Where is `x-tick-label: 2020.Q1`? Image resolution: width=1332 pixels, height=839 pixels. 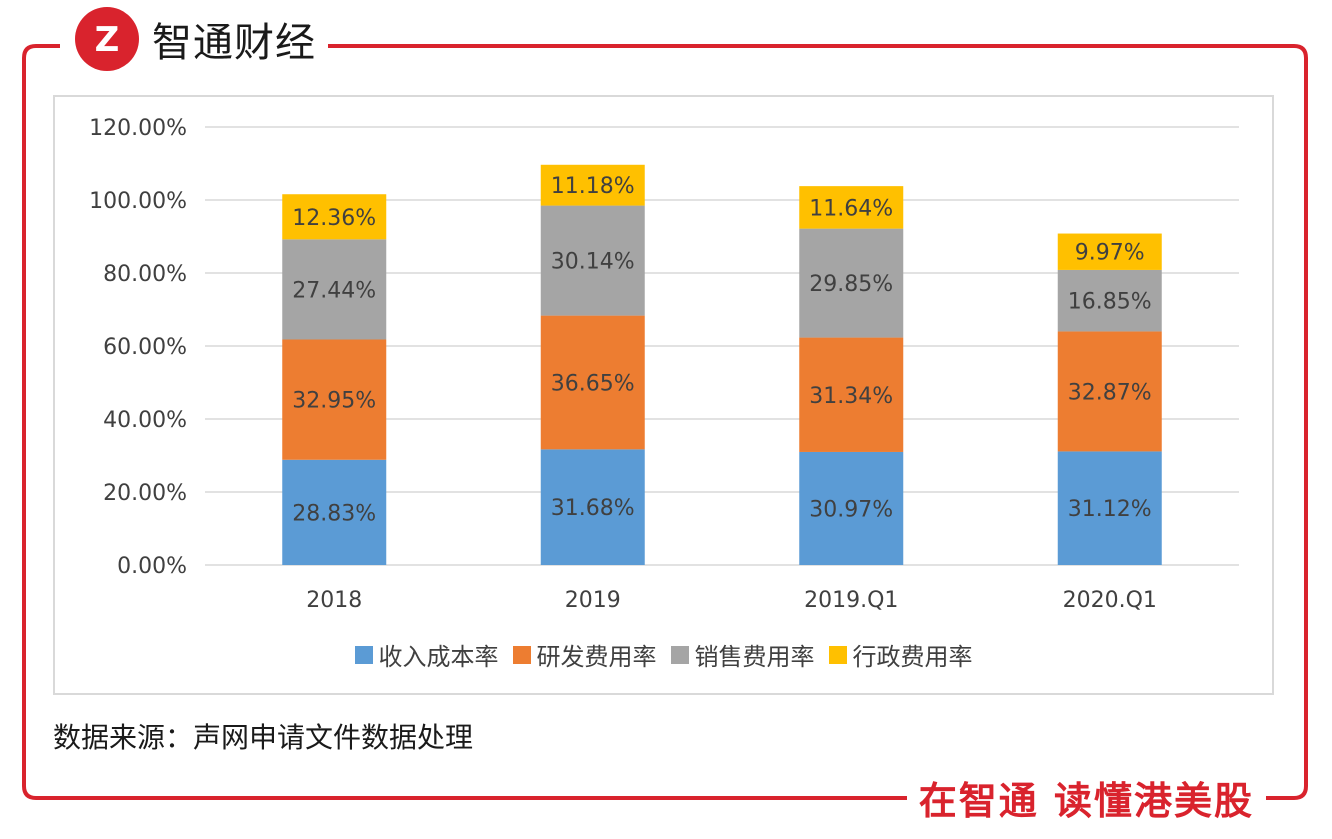 x-tick-label: 2020.Q1 is located at coordinates (1110, 600).